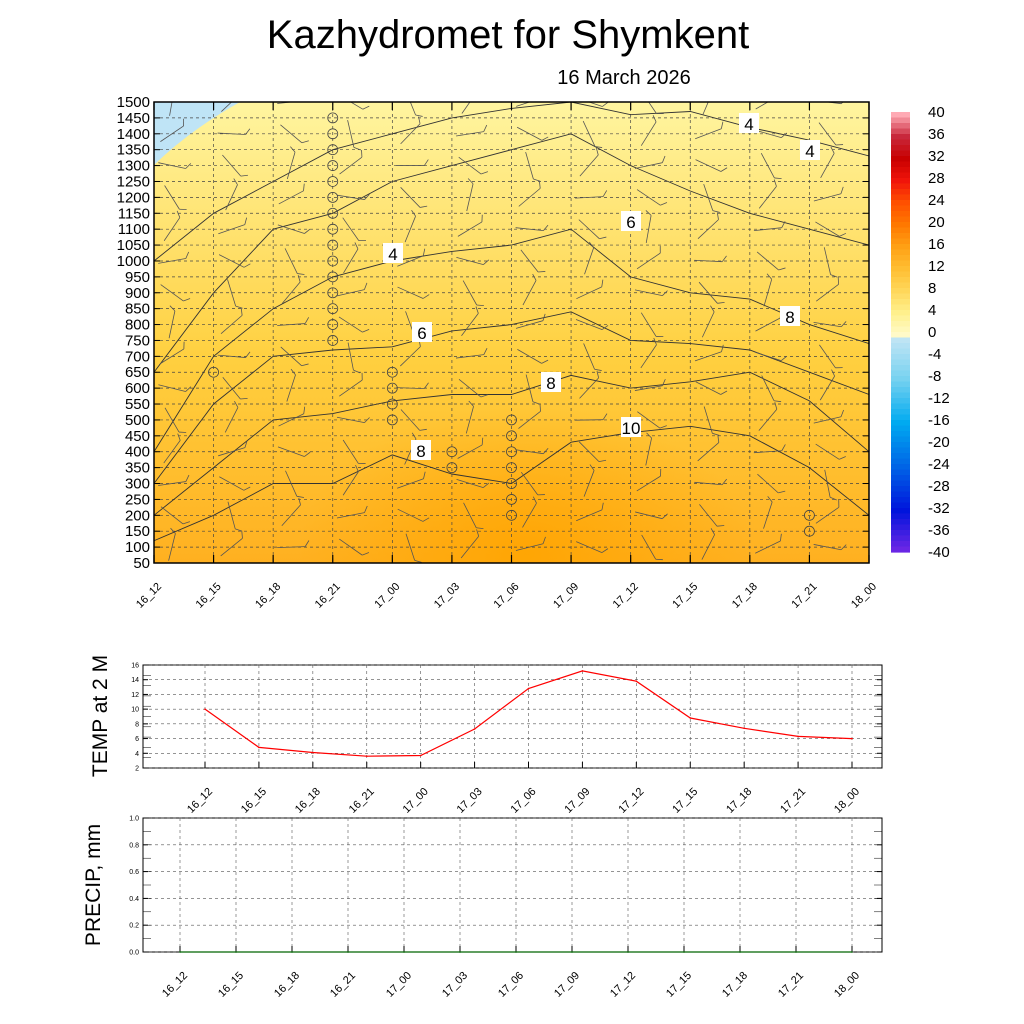 The height and width of the screenshot is (1024, 1024). What do you see at coordinates (939, 486) in the screenshot?
I see `colorbar-label: -28` at bounding box center [939, 486].